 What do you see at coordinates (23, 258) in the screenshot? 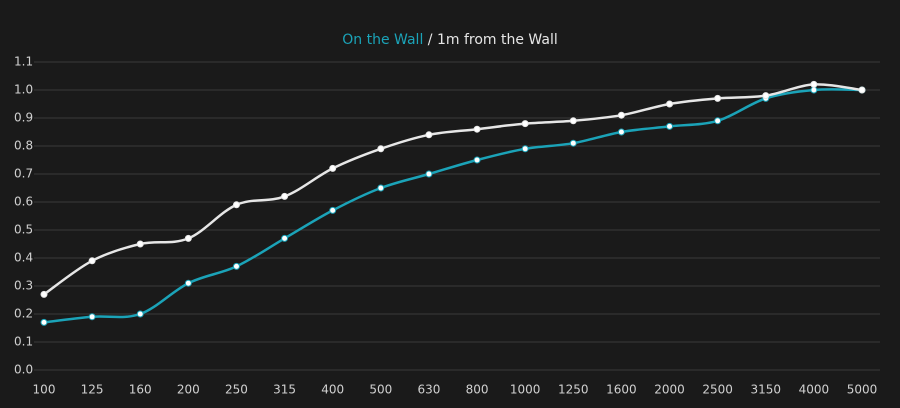
I see `y-tick-label: 0.4` at bounding box center [23, 258].